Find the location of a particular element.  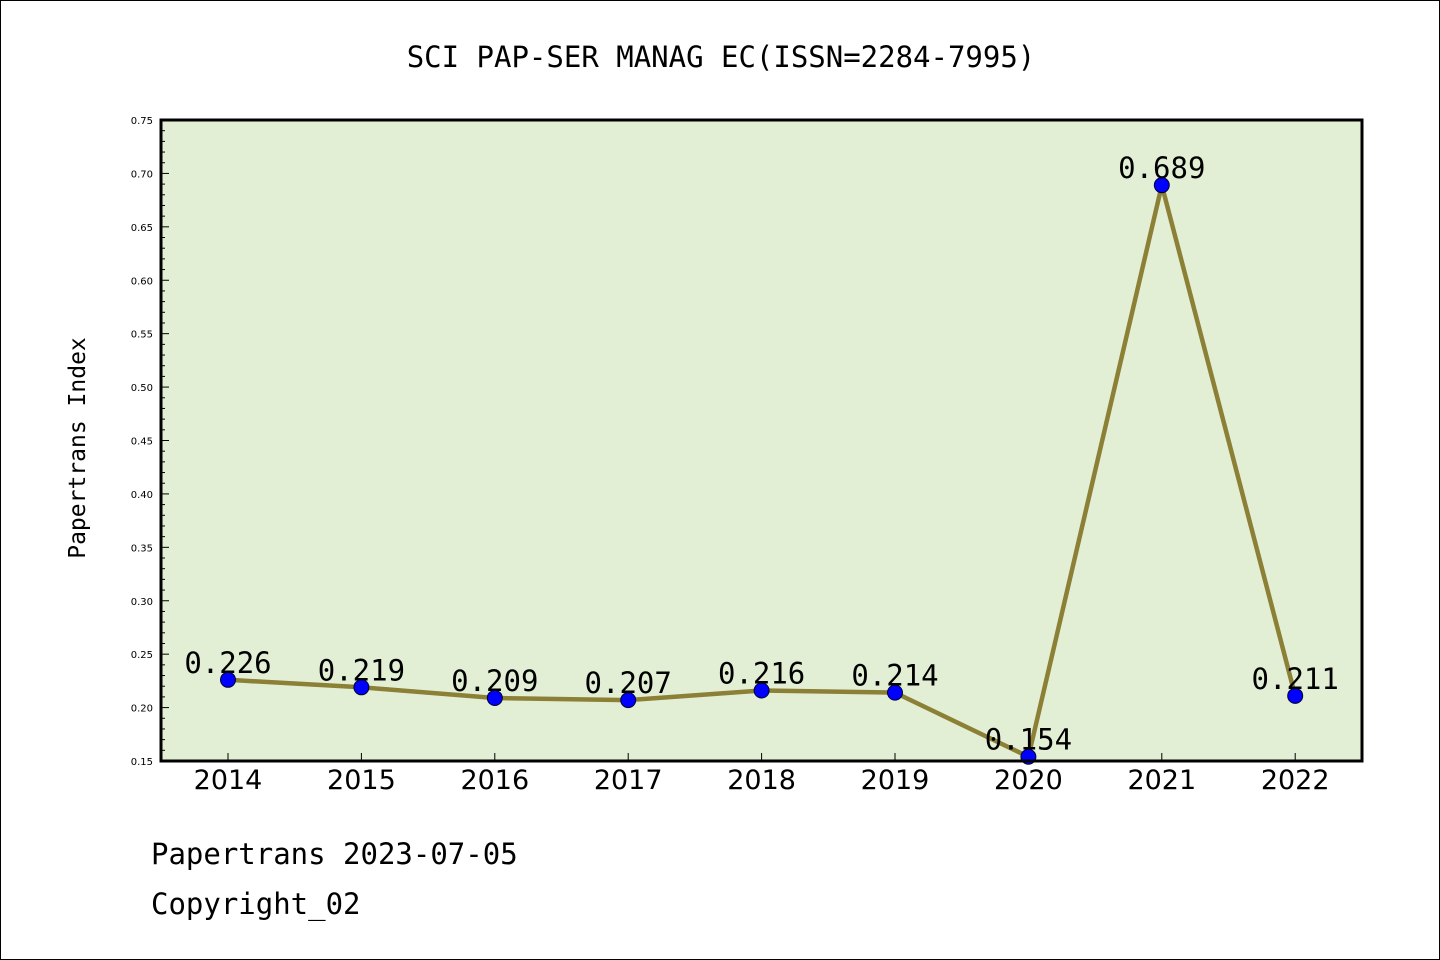

data-label: 0.689 is located at coordinates (1161, 168).